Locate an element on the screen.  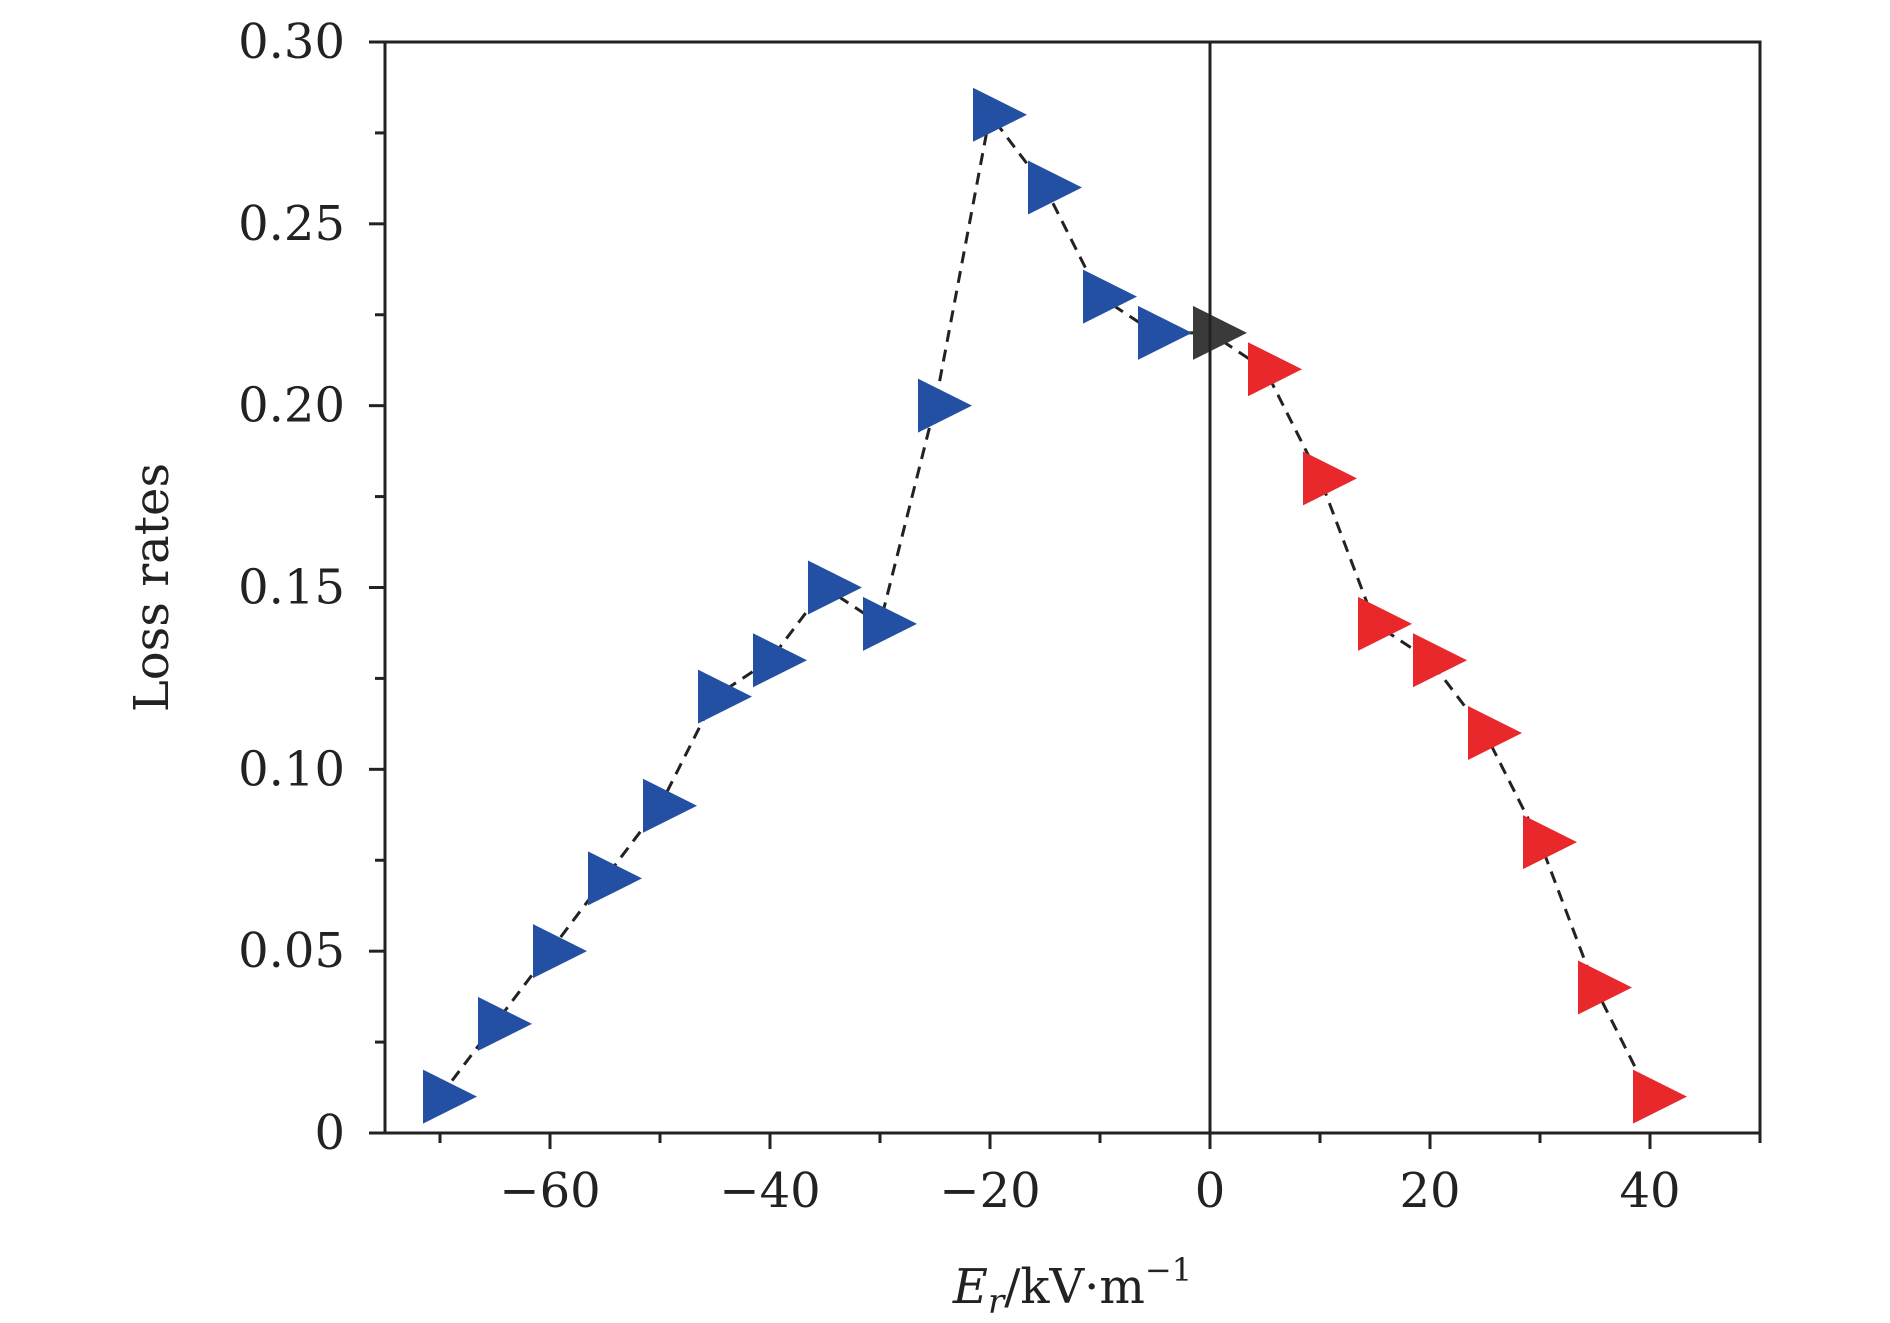
x-tick-label: 0 is located at coordinates (1210, 1191).